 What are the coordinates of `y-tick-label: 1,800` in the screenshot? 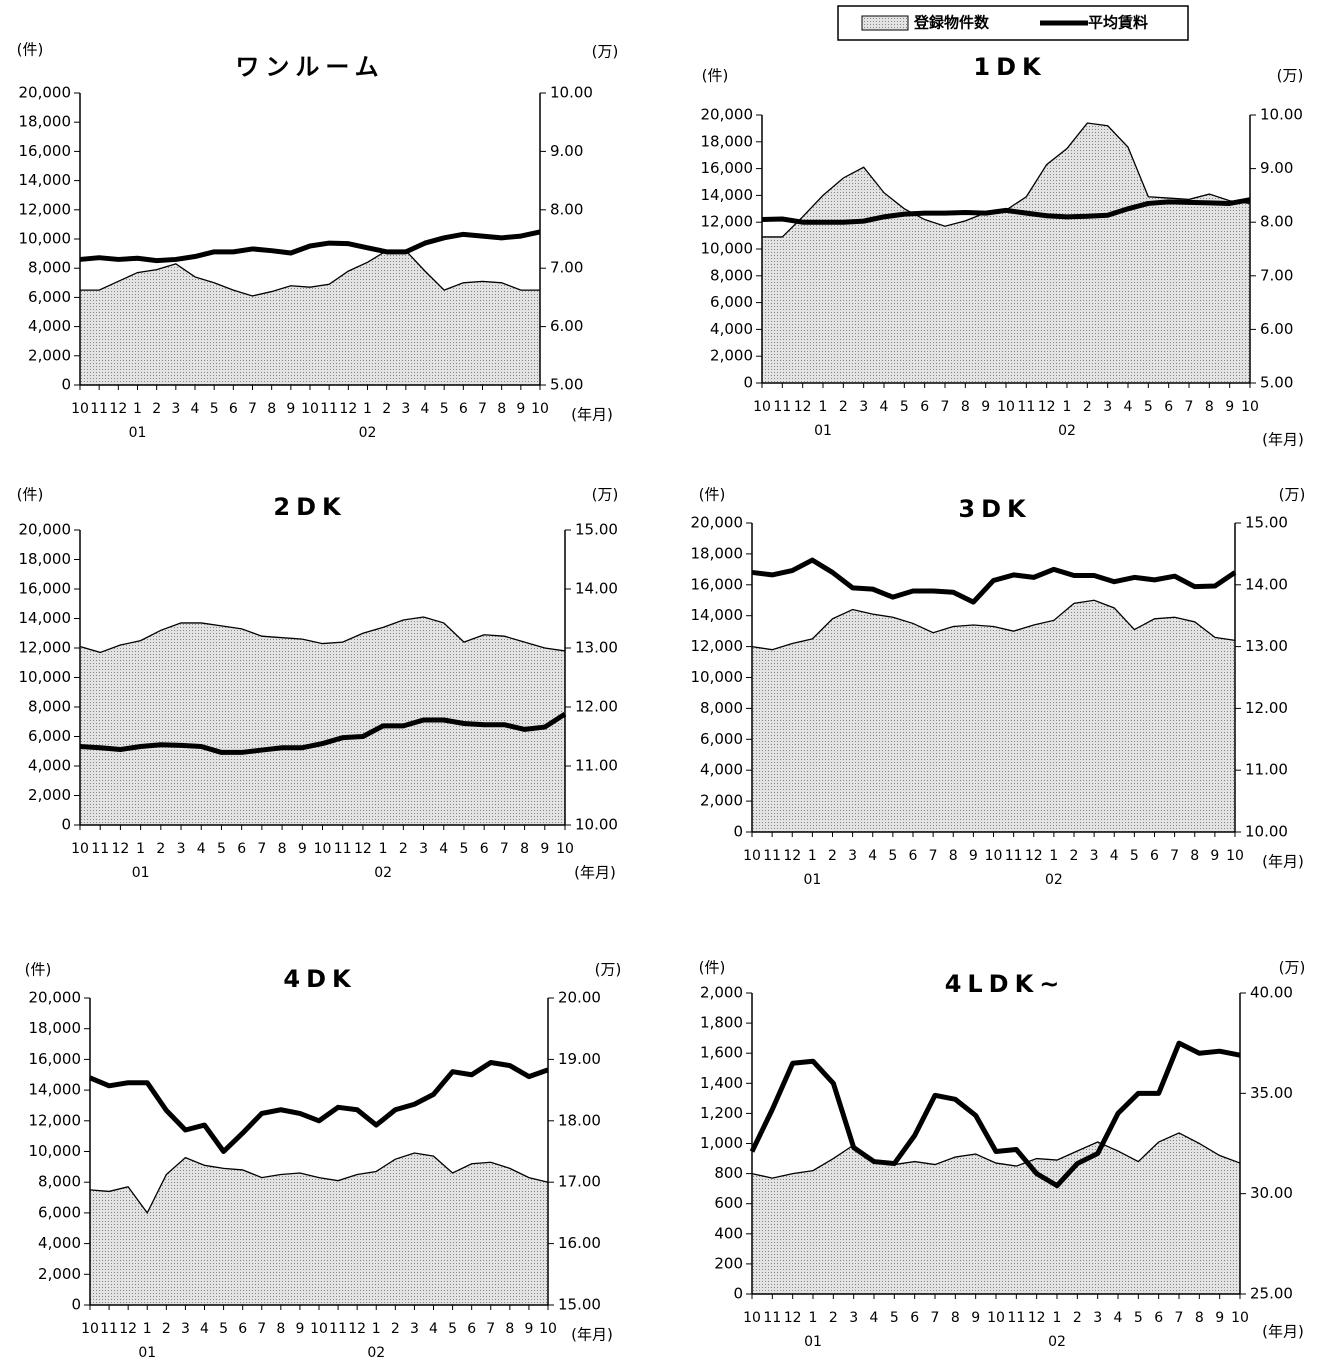 It's located at (721, 1023).